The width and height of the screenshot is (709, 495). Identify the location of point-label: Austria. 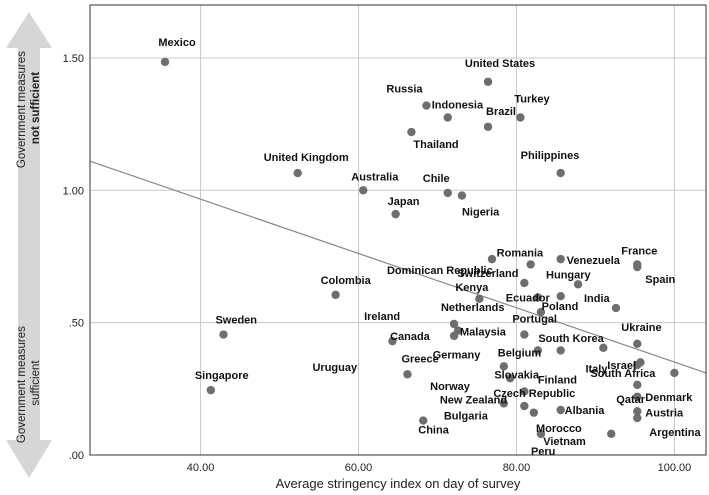
(664, 413).